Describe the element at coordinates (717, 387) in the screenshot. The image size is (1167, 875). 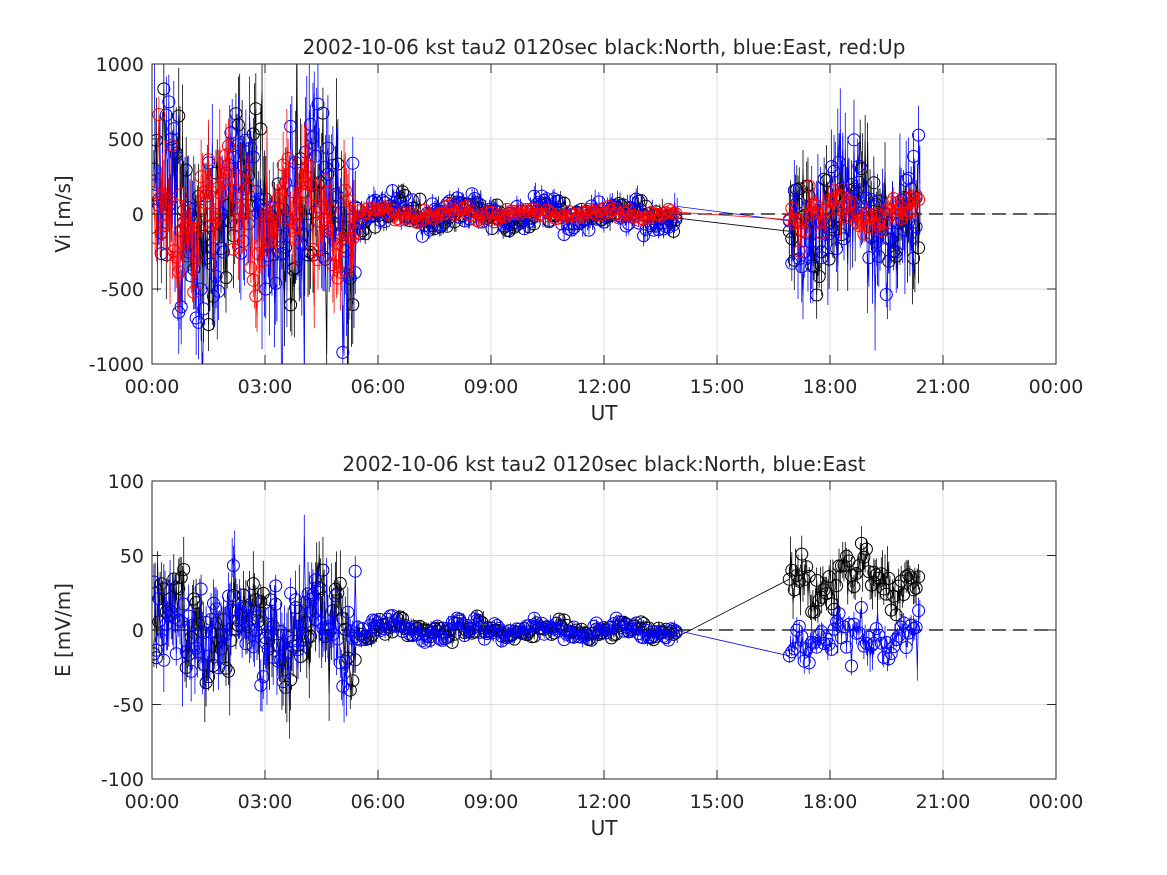
I see `x-tick-label: 15:00` at that location.